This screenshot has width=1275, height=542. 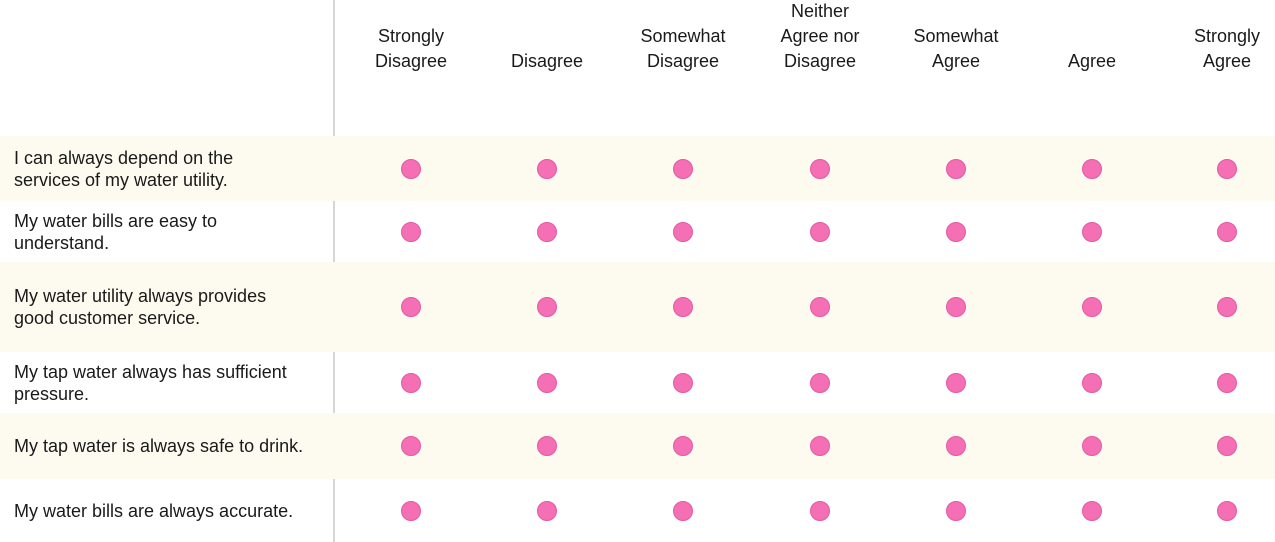 I want to click on scale-header-1: Disagree, so click(x=547, y=61).